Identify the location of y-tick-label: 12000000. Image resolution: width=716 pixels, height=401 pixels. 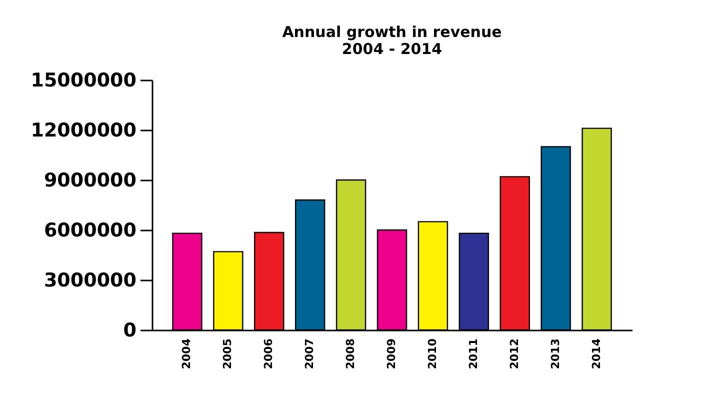
(83, 131).